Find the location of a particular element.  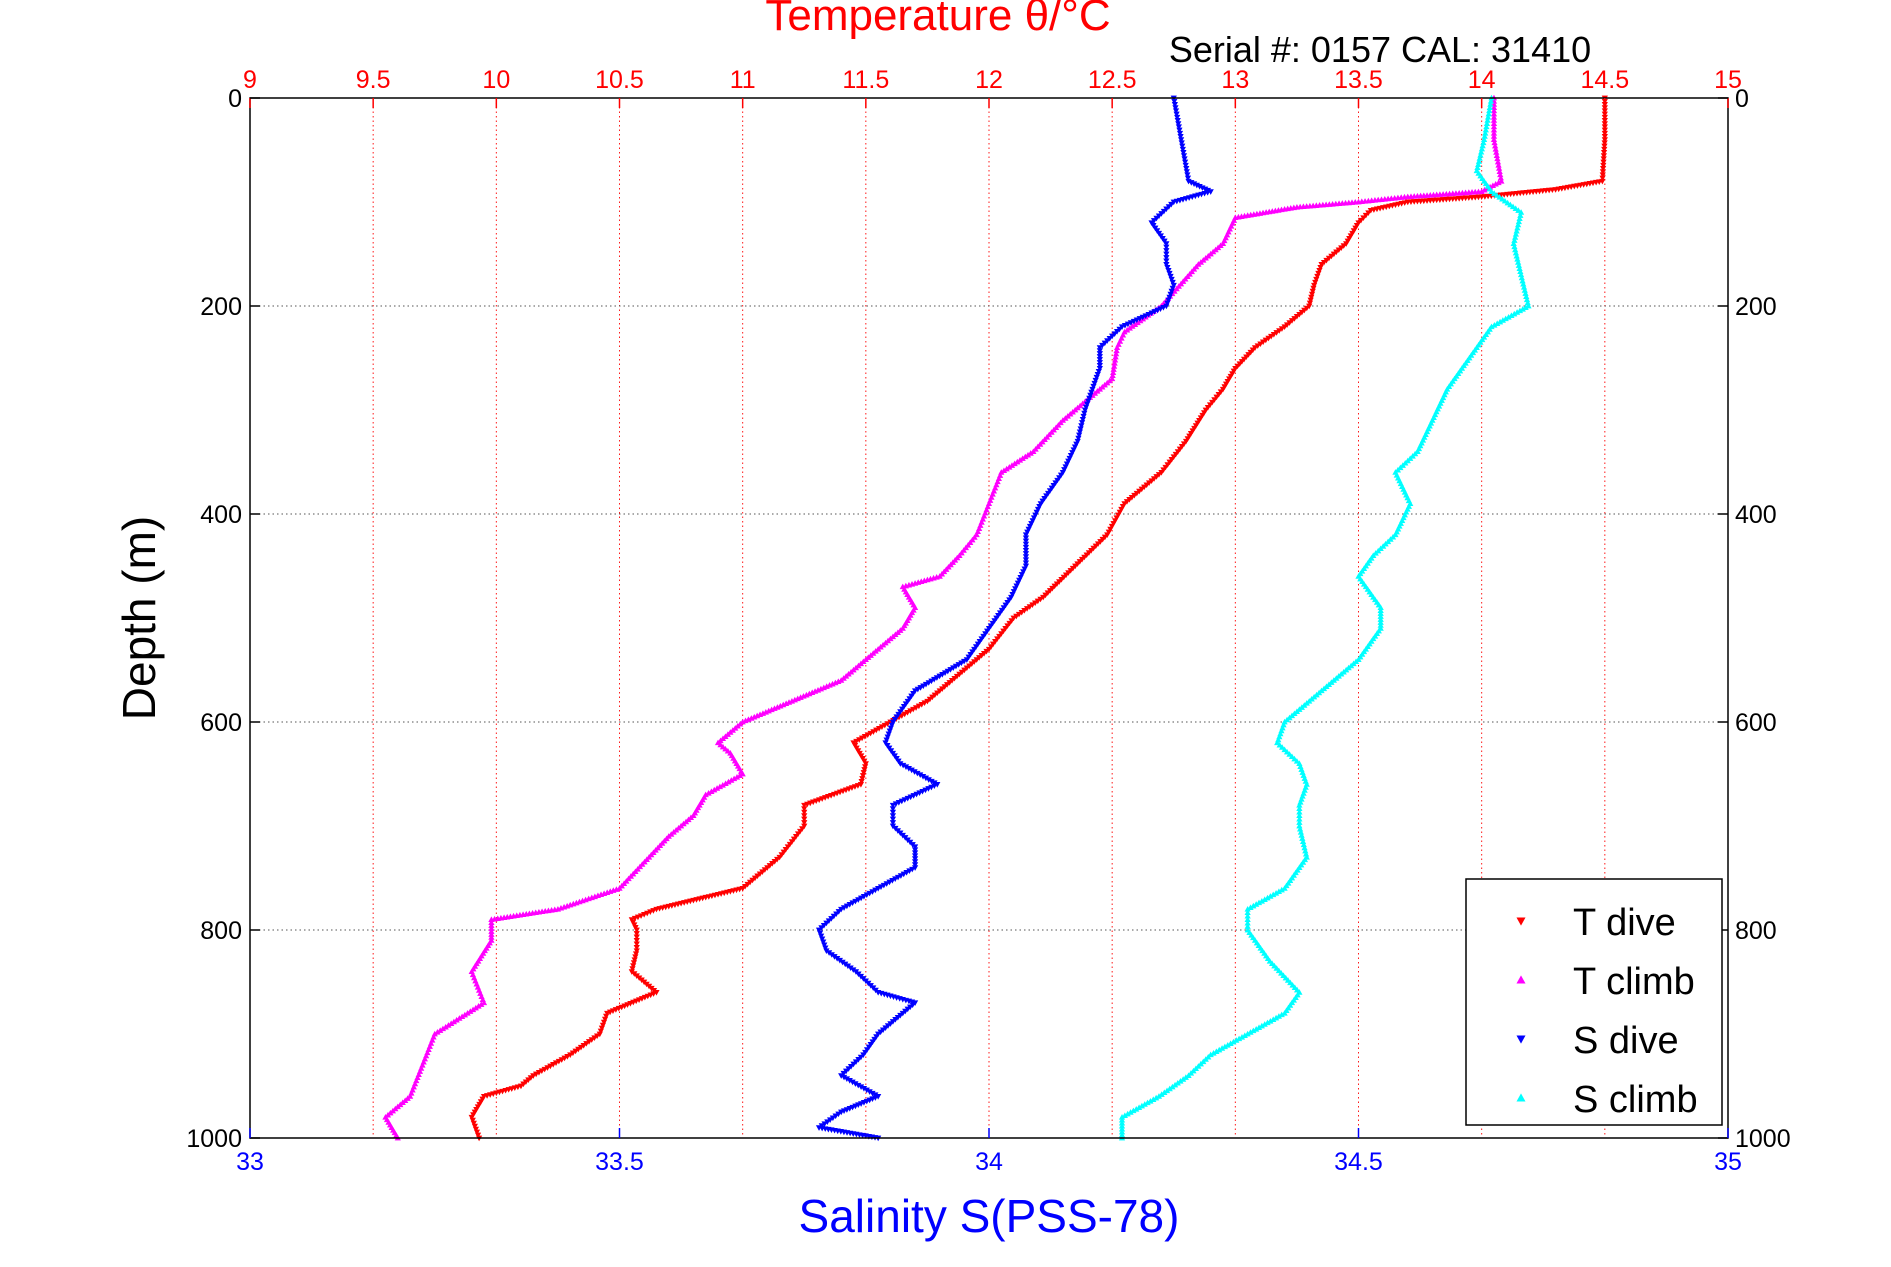

top-tick-label: 11.5 is located at coordinates (865, 80).